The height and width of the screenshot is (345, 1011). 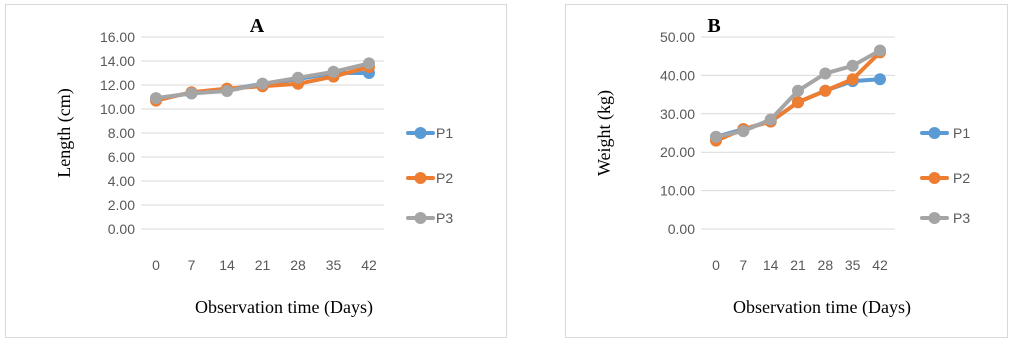 I want to click on y-tick-label: 50.00, so click(x=677, y=37).